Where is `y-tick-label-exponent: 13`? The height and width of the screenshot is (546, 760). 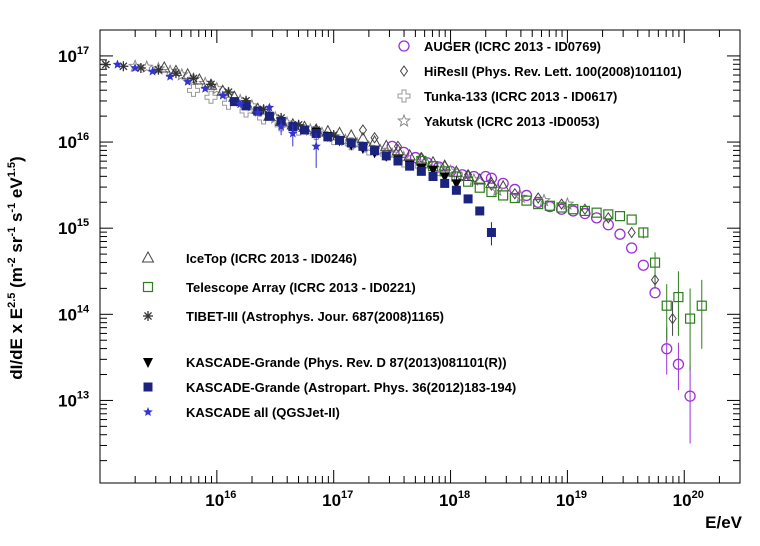
y-tick-label-exponent: 13 is located at coordinates (83, 395).